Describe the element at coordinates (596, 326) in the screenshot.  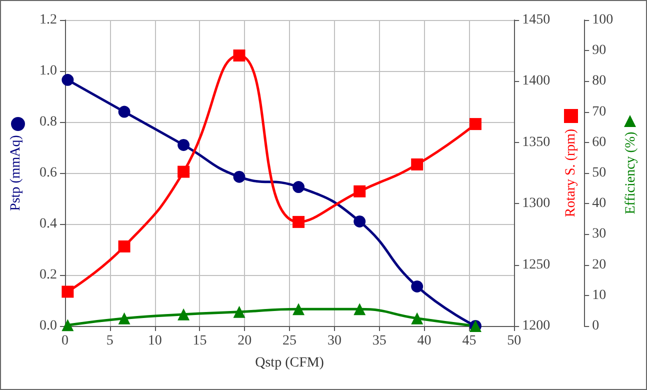
I see `y3-tick-label: 0` at that location.